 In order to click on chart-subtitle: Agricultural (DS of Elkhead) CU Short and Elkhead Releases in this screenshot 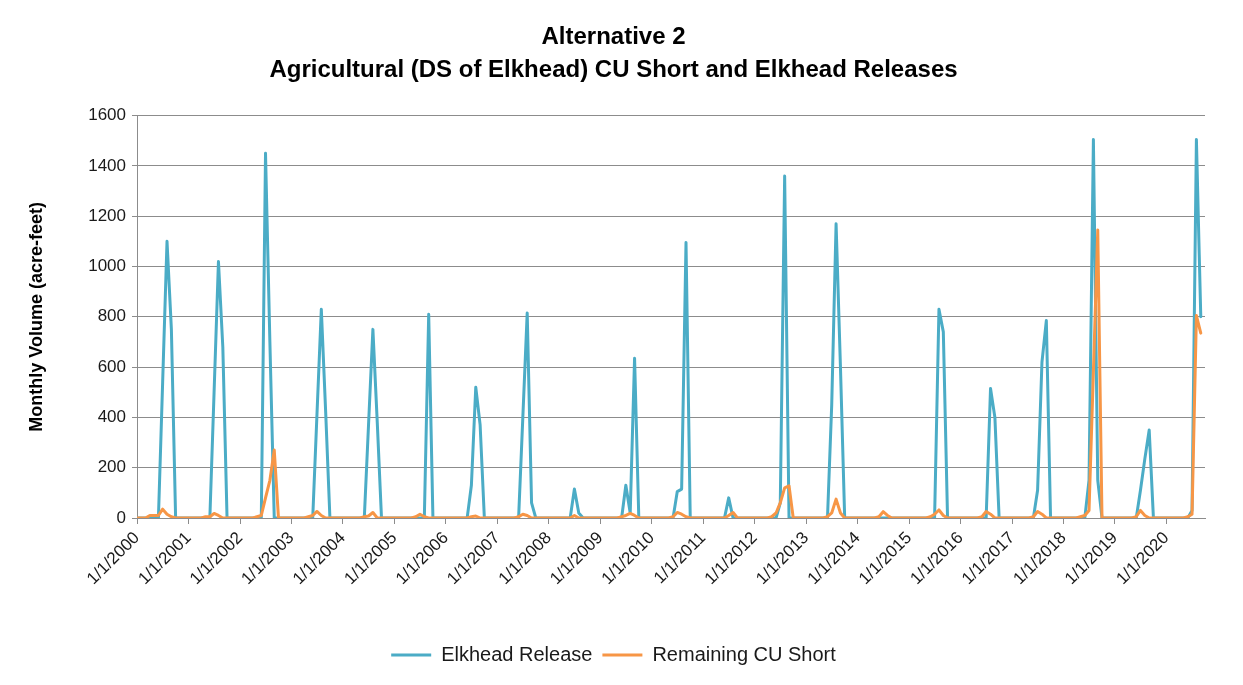, I will do `click(613, 68)`.